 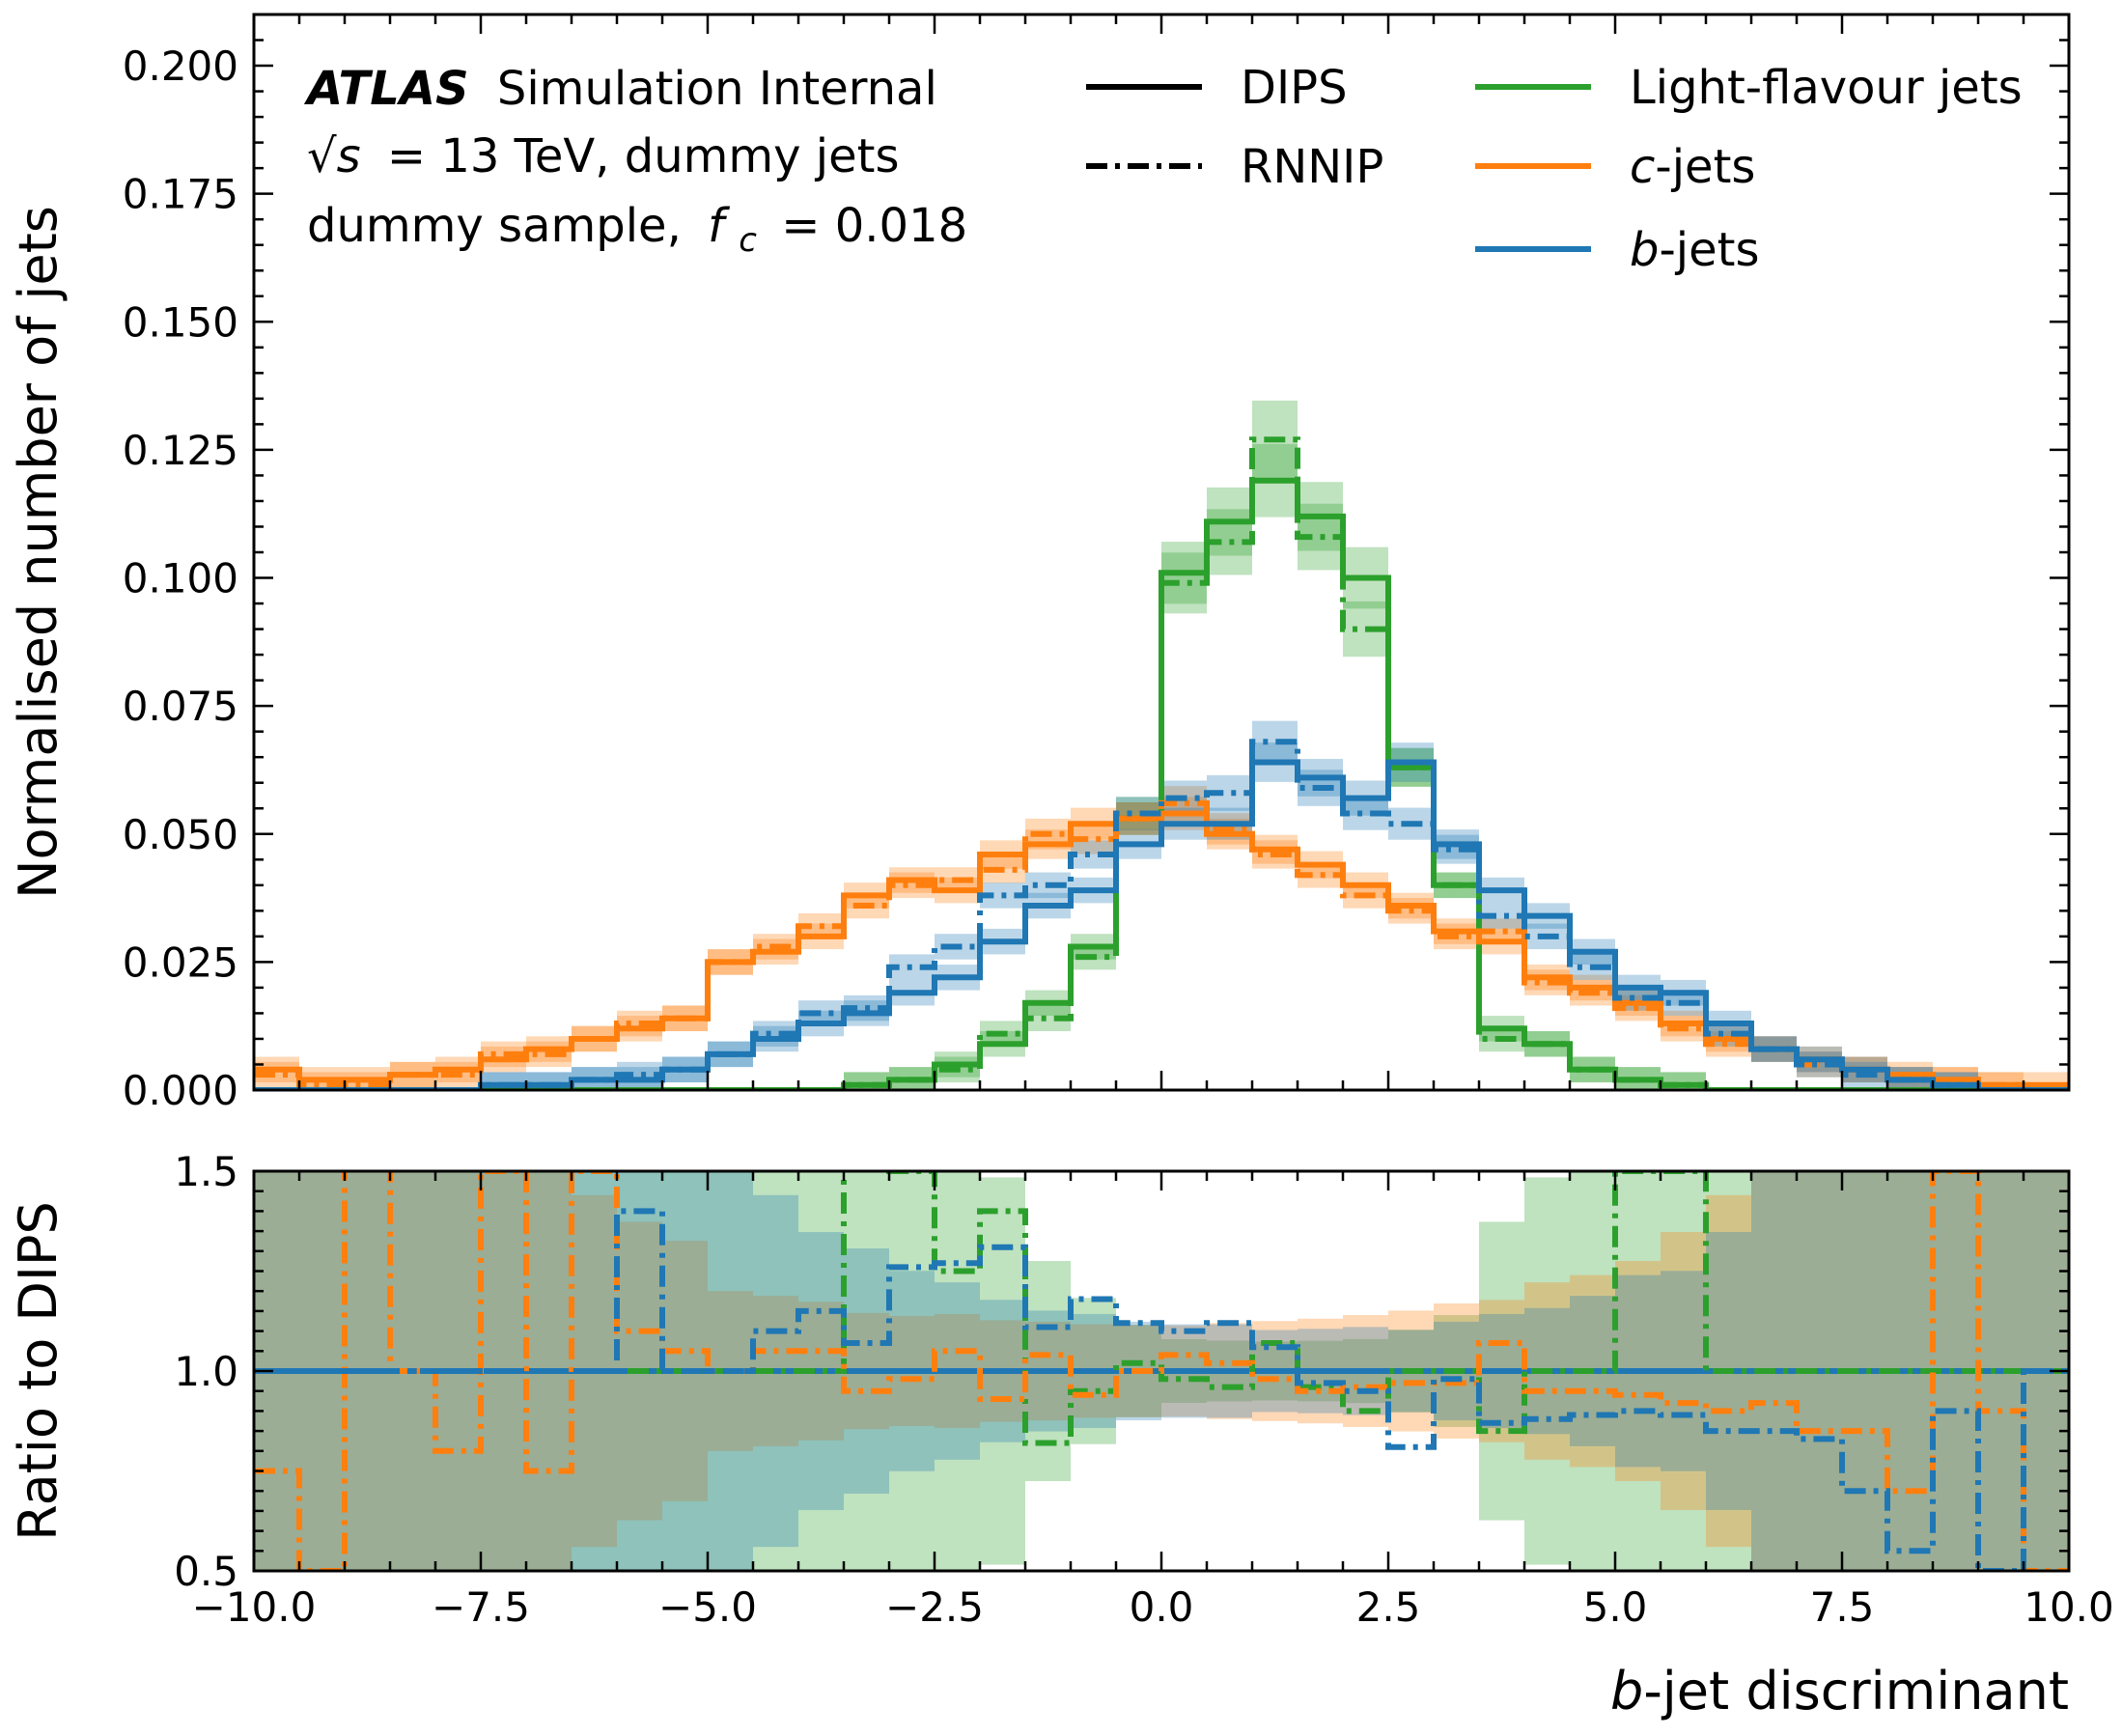 What do you see at coordinates (643, 156) in the screenshot?
I see `atlas-energy: = 13 TeV, dummy jets` at bounding box center [643, 156].